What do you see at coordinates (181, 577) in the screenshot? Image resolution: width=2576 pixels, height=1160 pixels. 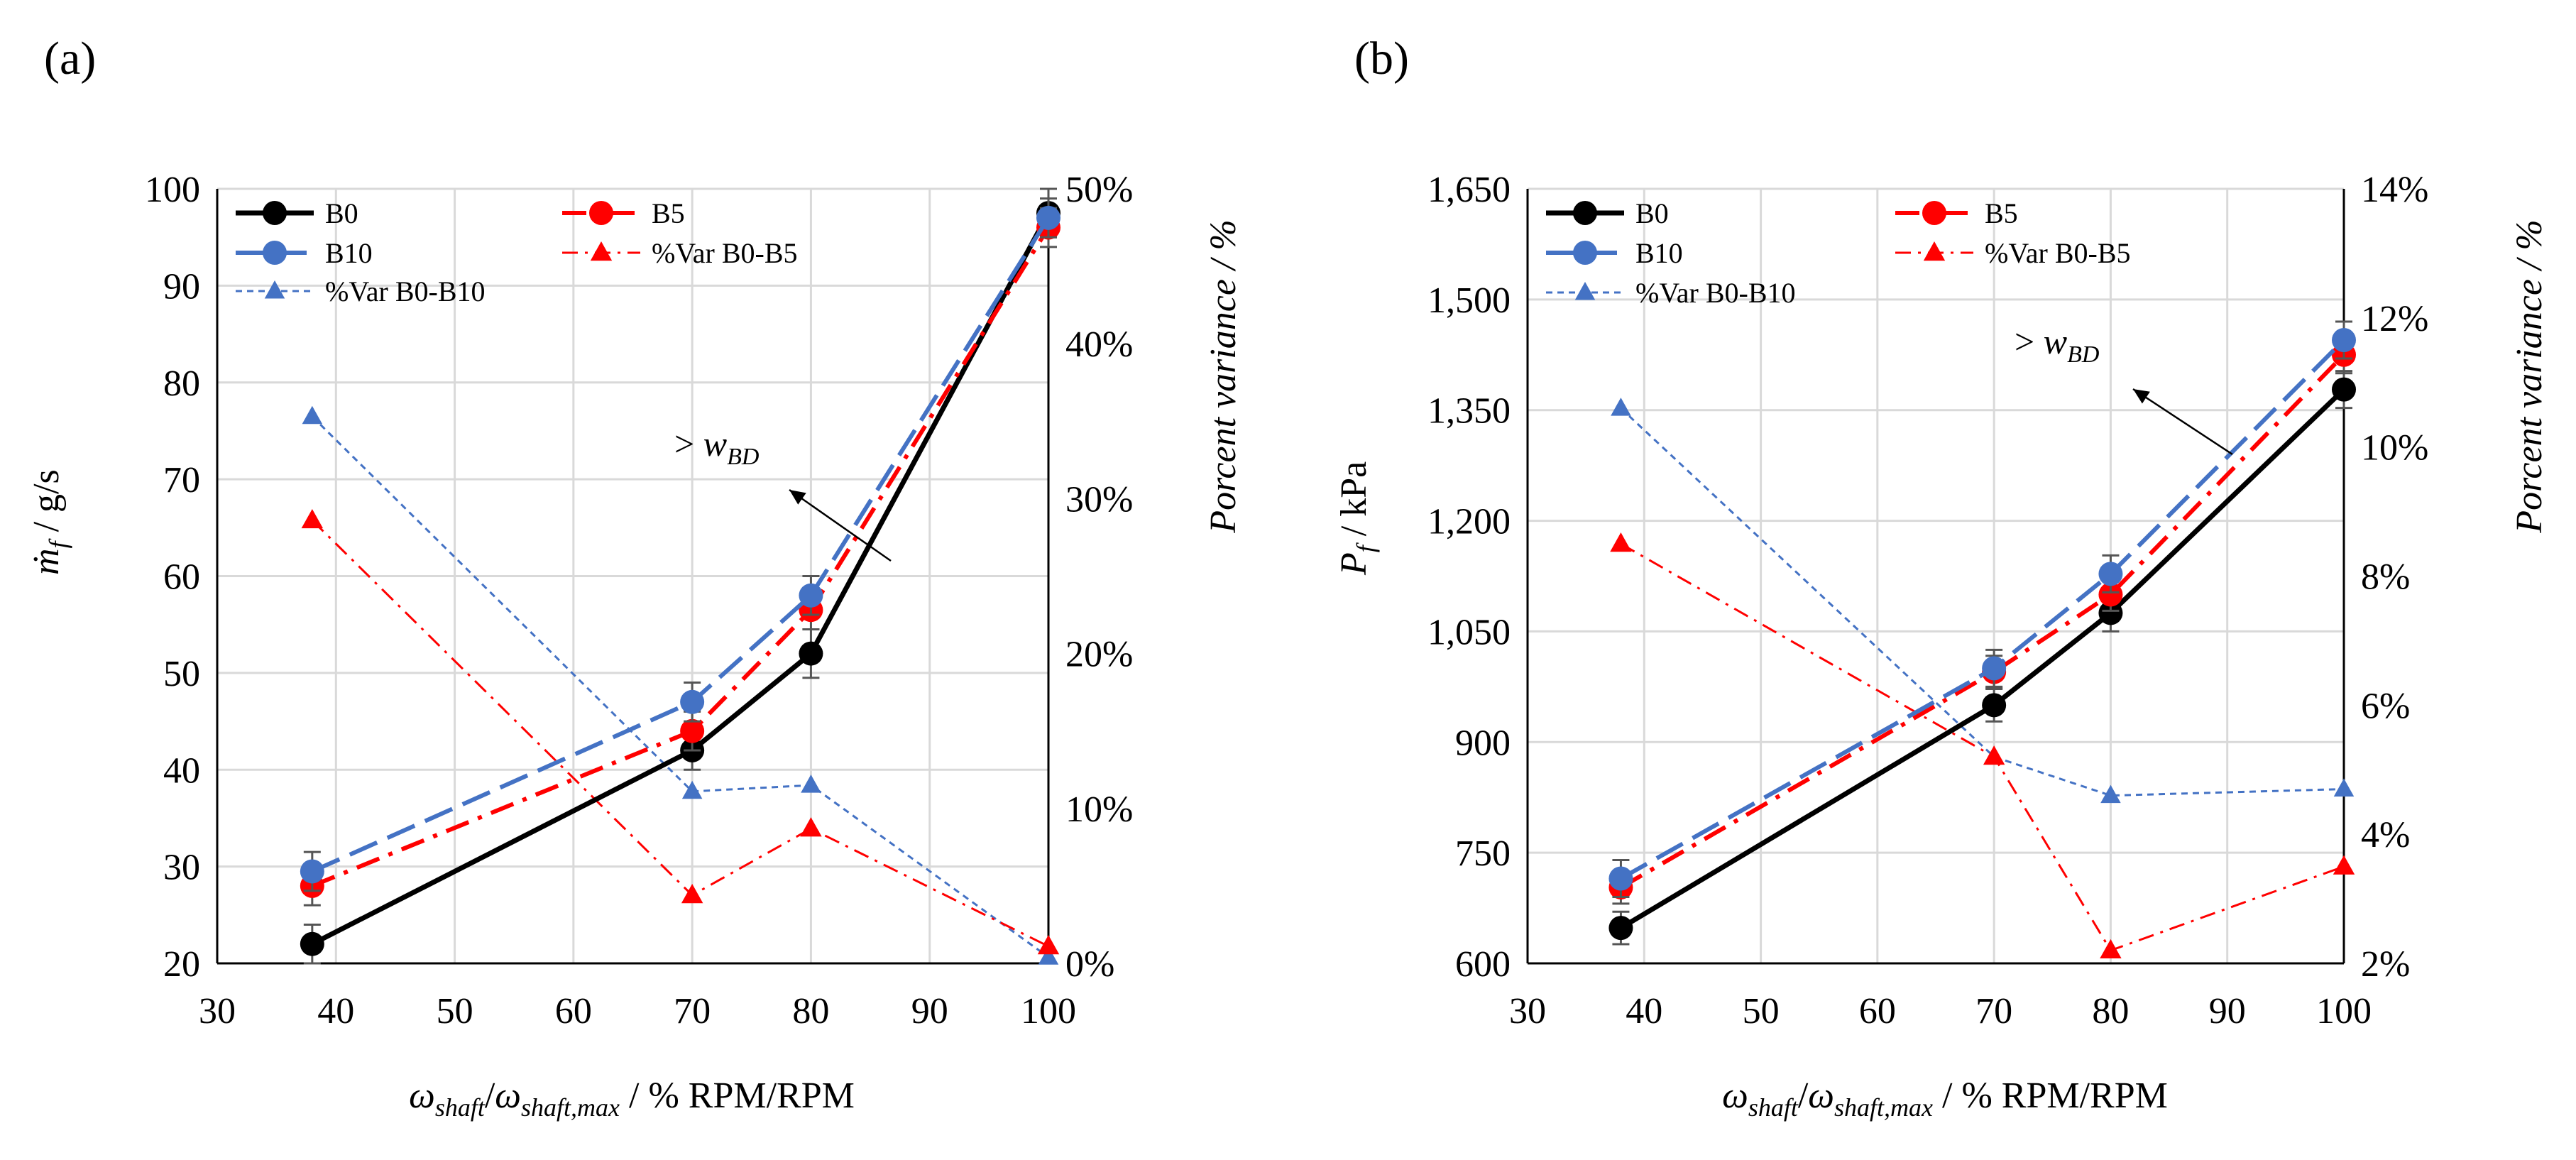 I see `y-tick-label: 60` at bounding box center [181, 577].